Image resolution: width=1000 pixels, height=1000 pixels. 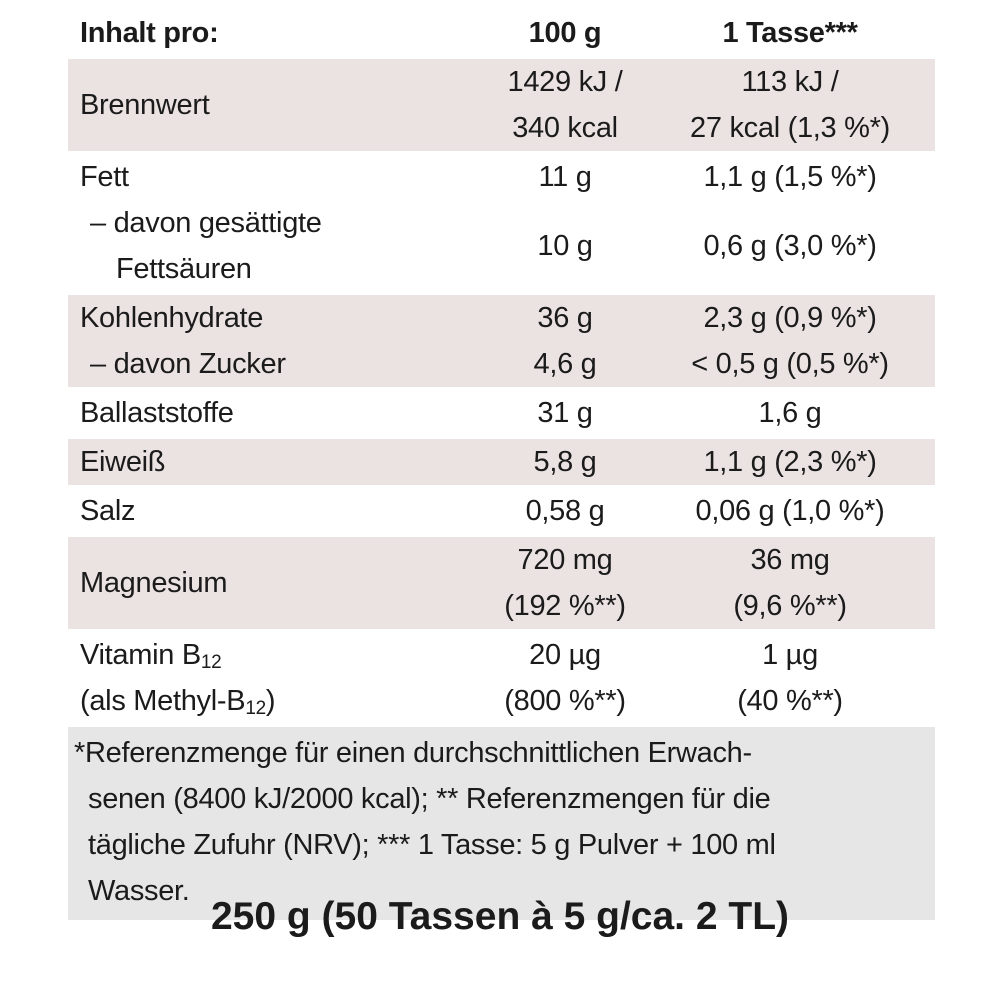 I want to click on cell-line: 1,1 g (1,5 %*), so click(x=790, y=177).